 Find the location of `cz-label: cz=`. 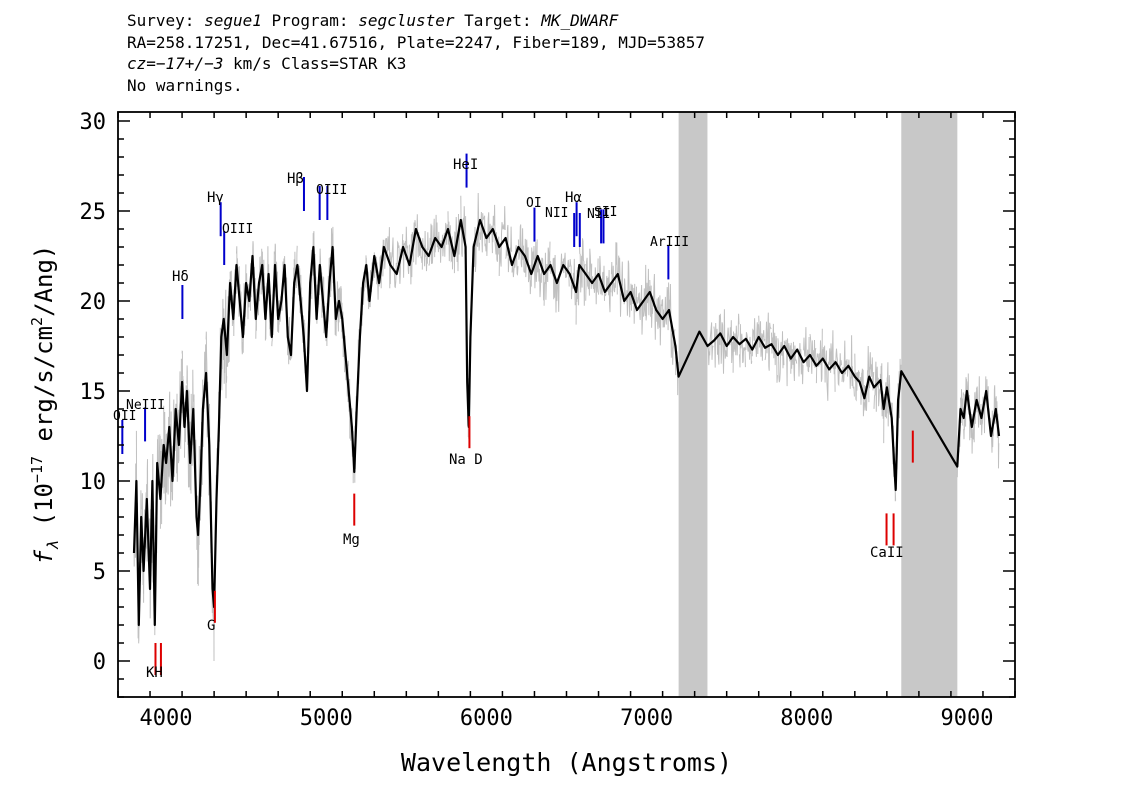

cz-label: cz= is located at coordinates (141, 63).